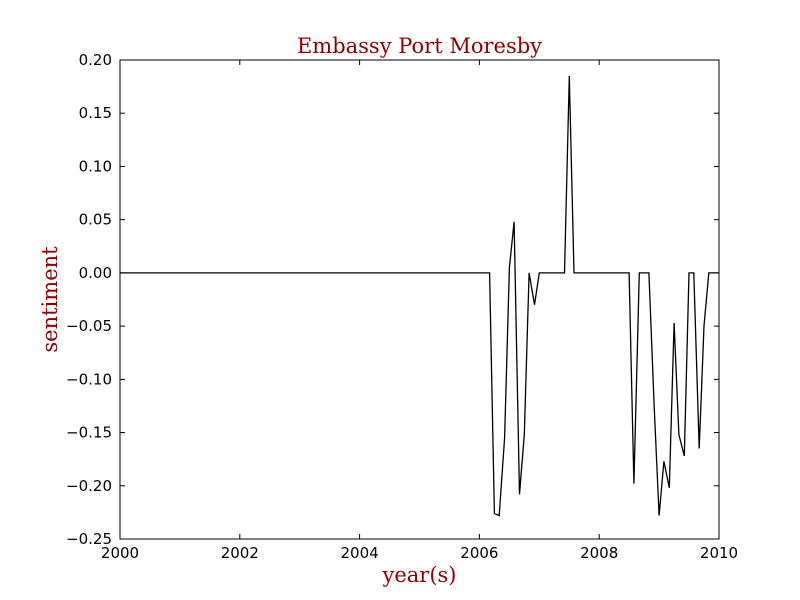  I want to click on y-tick-label: 0.15, so click(95, 113).